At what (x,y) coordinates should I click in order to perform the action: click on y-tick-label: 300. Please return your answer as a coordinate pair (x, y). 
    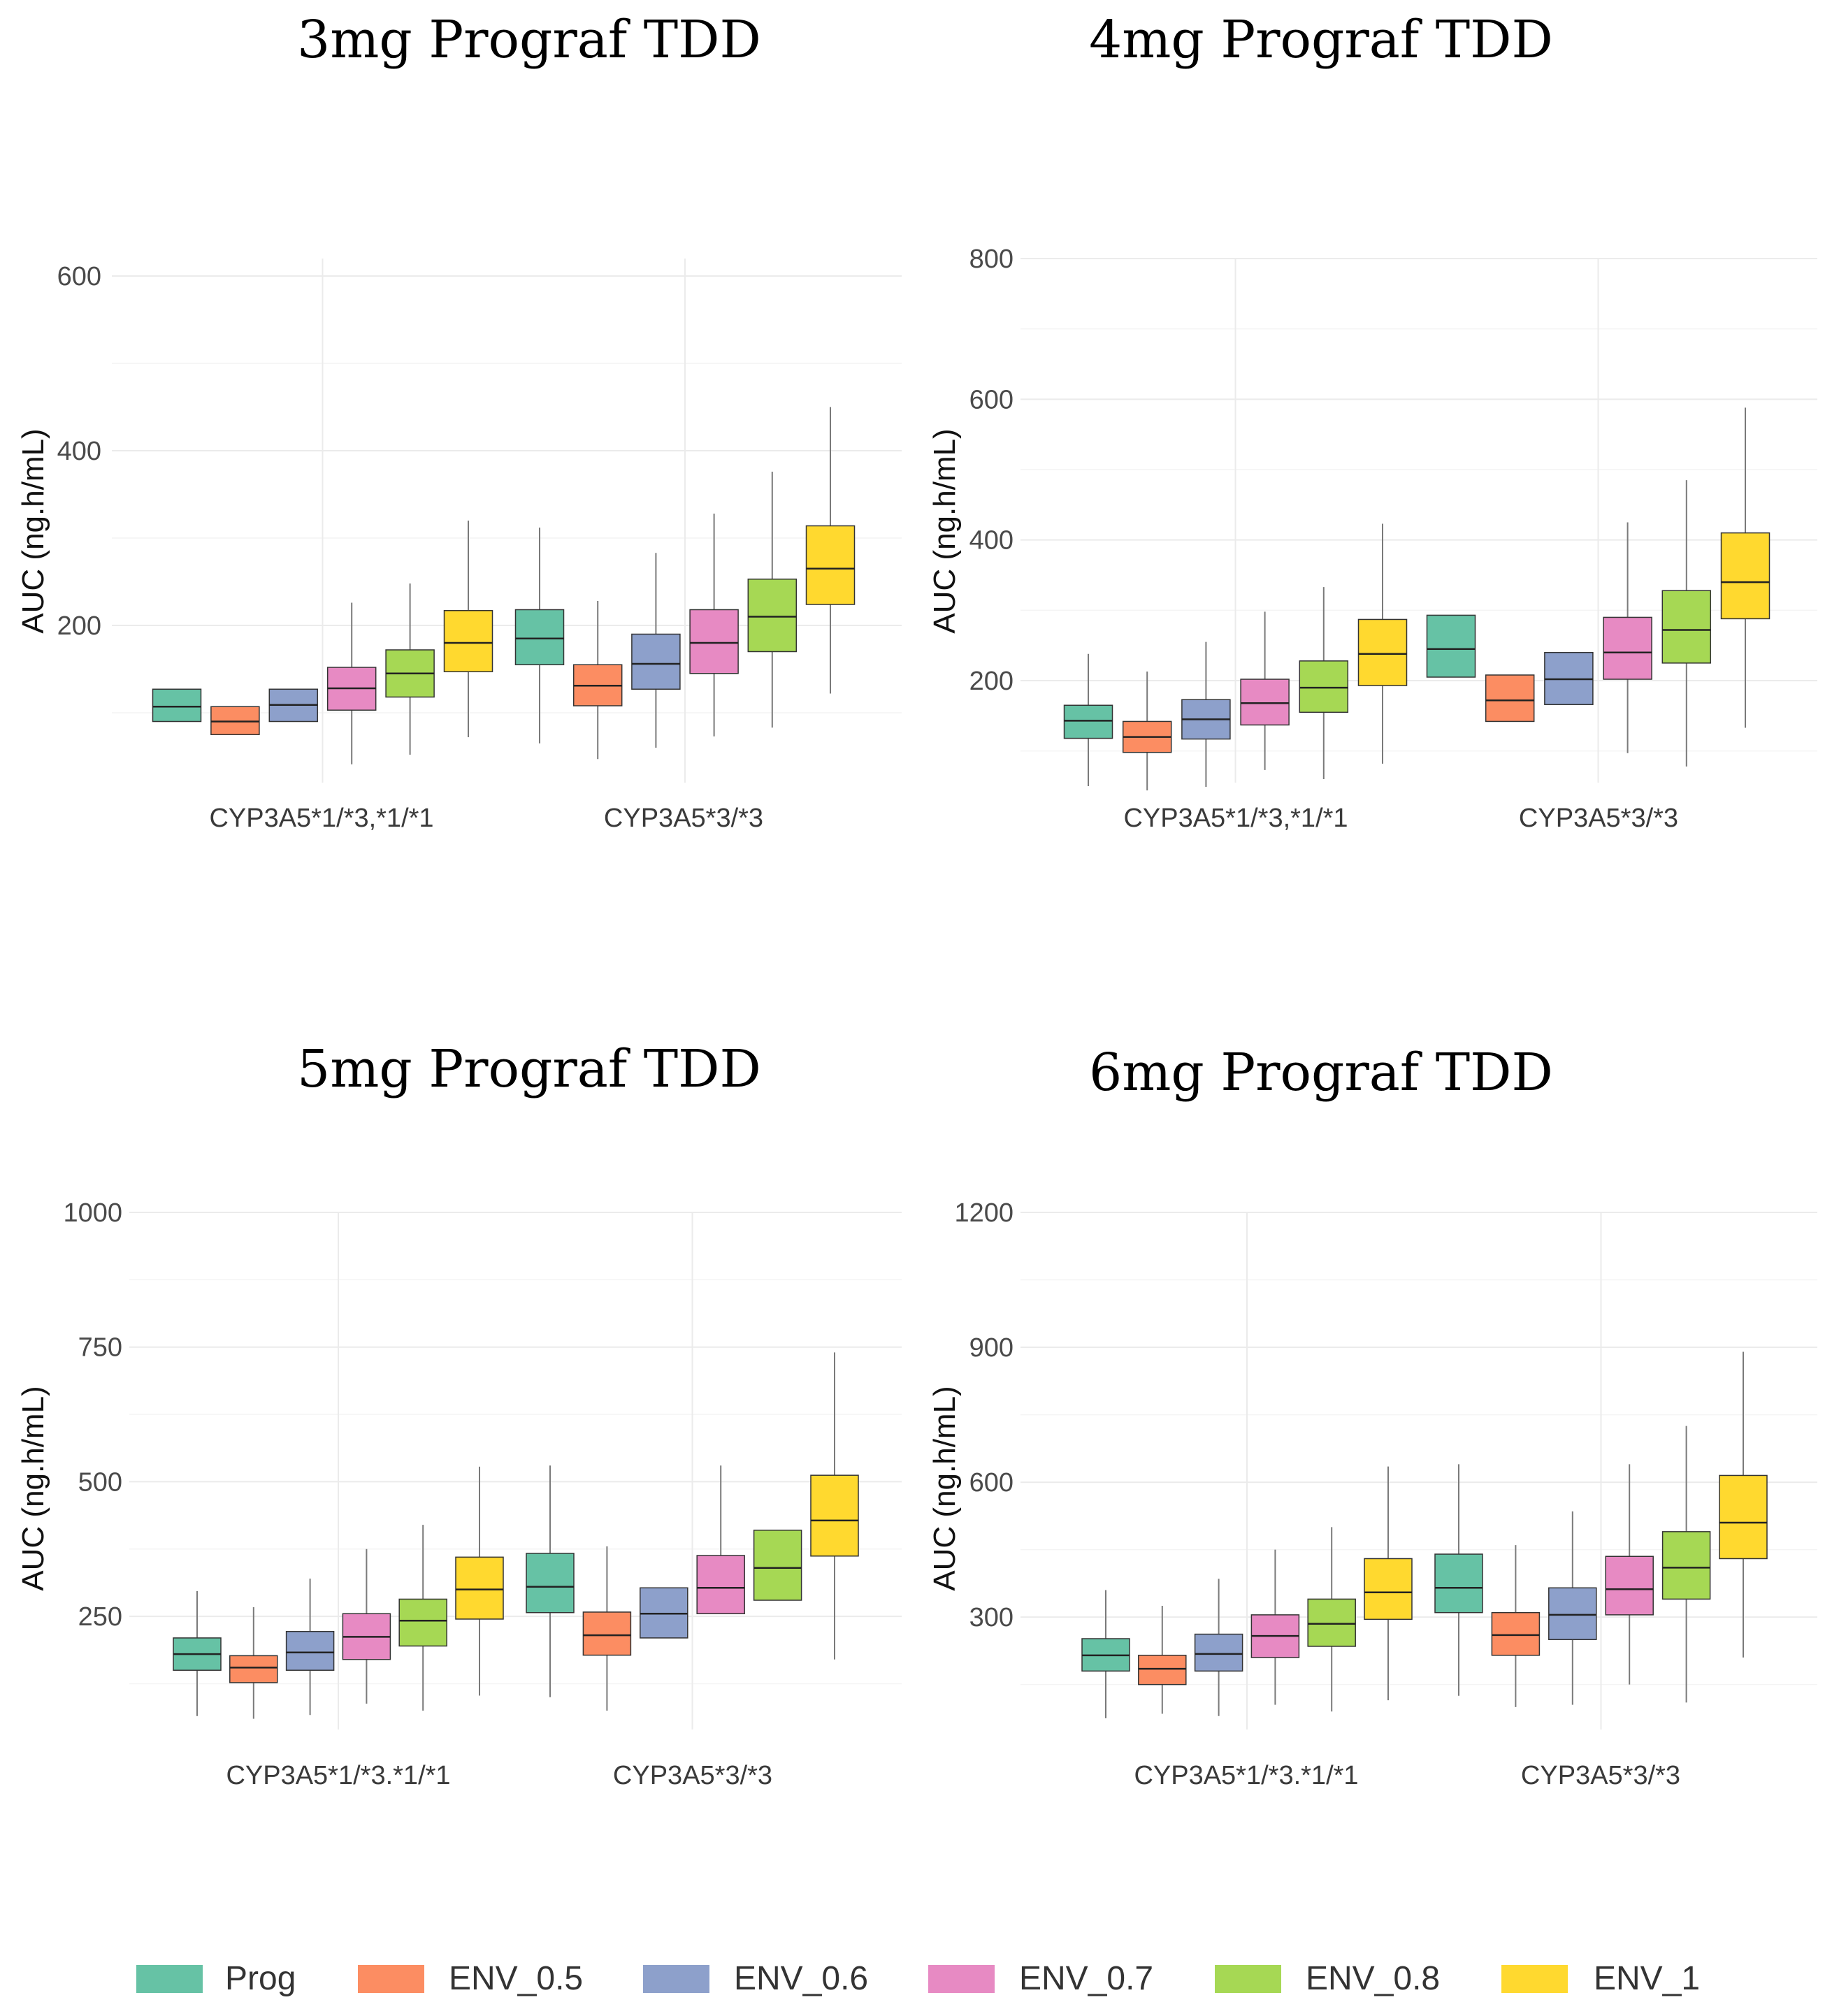
    Looking at the image, I should click on (992, 1617).